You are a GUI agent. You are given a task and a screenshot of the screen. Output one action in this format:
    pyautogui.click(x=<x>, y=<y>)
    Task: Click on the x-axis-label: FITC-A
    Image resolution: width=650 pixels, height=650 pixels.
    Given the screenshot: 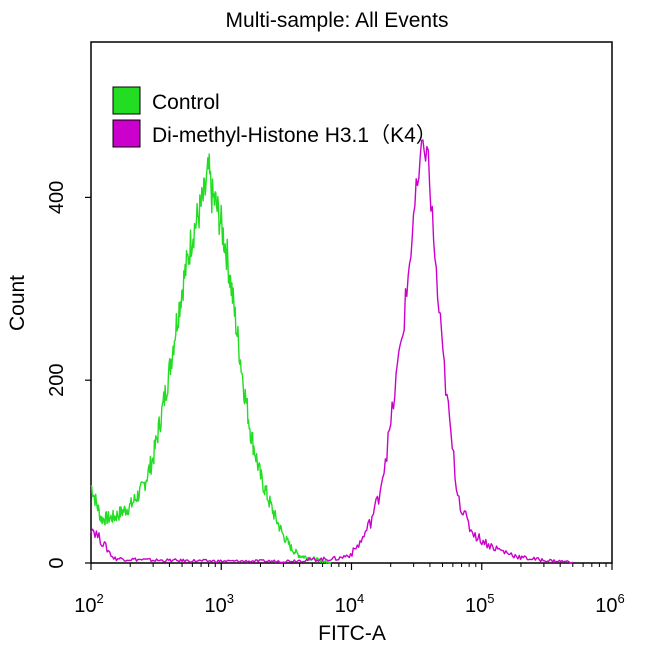 What is the action you would take?
    pyautogui.click(x=352, y=633)
    